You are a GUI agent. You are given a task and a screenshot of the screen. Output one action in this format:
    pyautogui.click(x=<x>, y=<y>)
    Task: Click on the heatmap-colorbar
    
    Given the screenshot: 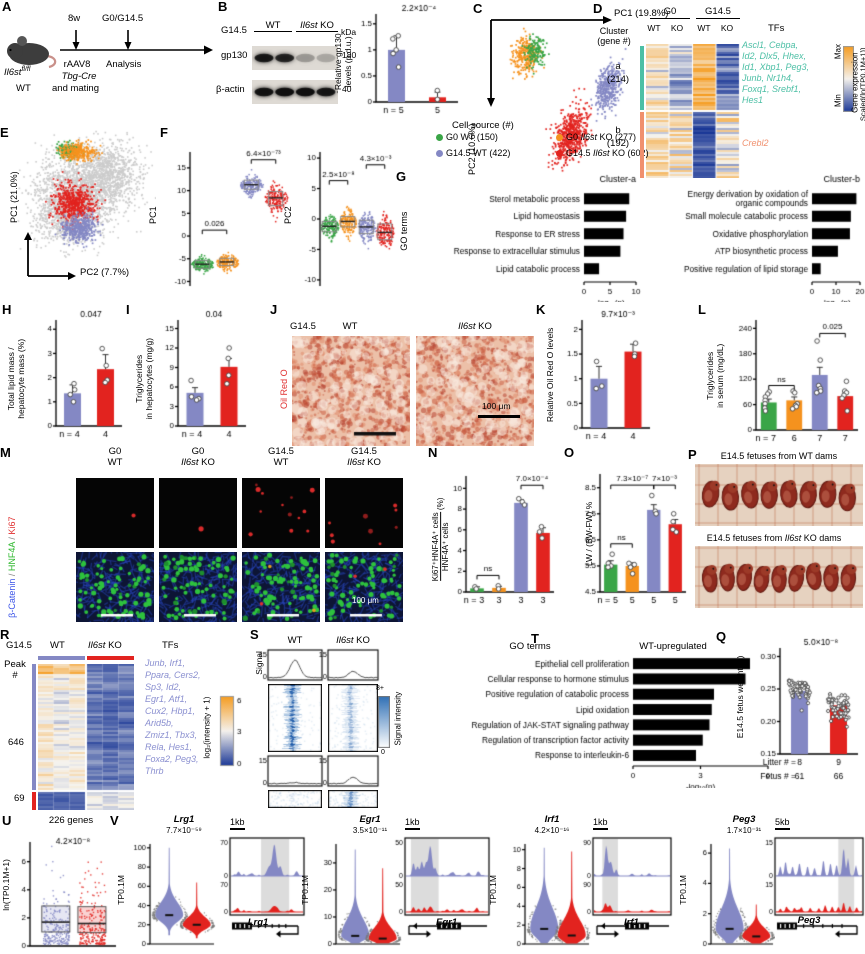 What is the action you would take?
    pyautogui.click(x=848, y=79)
    